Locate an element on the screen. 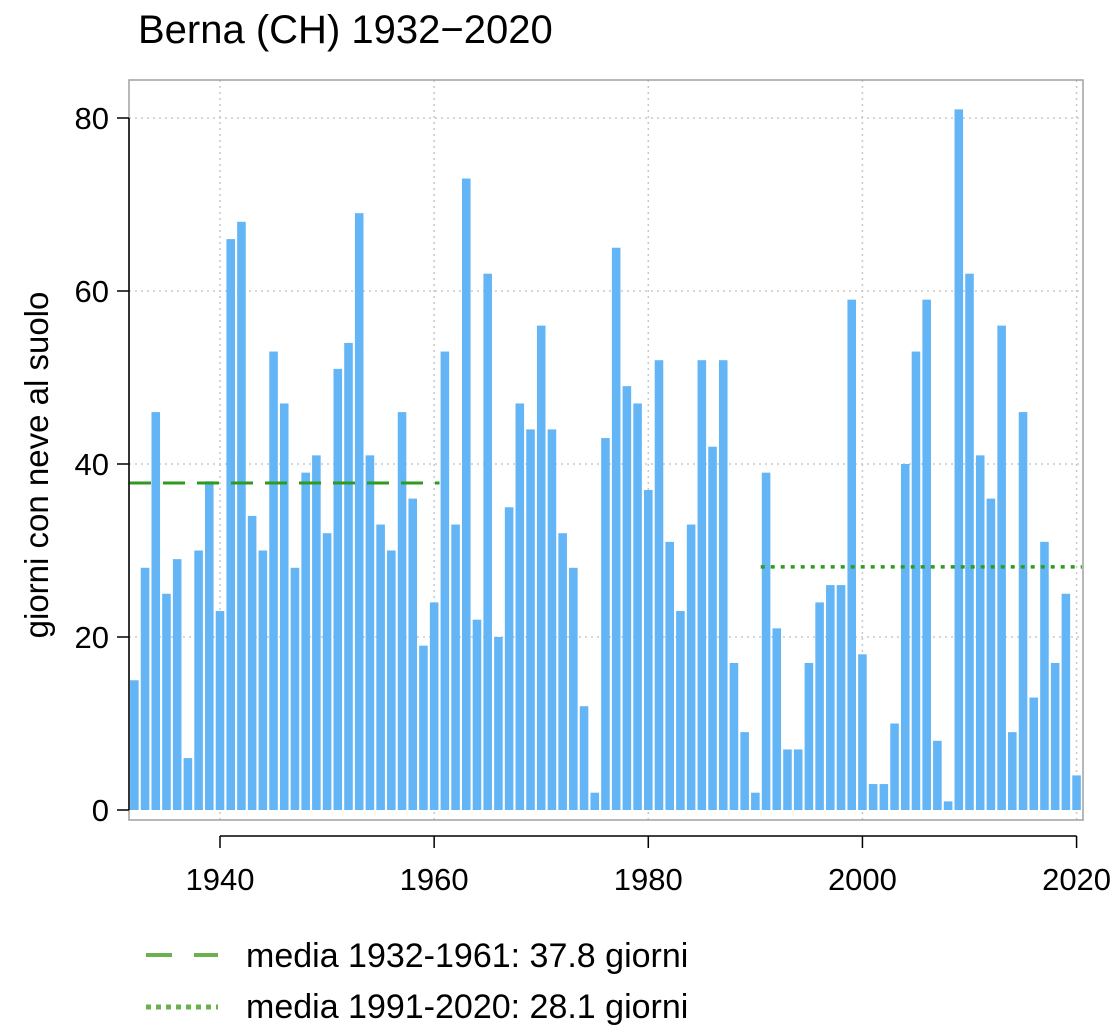 The image size is (1114, 1032). bar-1975 is located at coordinates (595, 801).